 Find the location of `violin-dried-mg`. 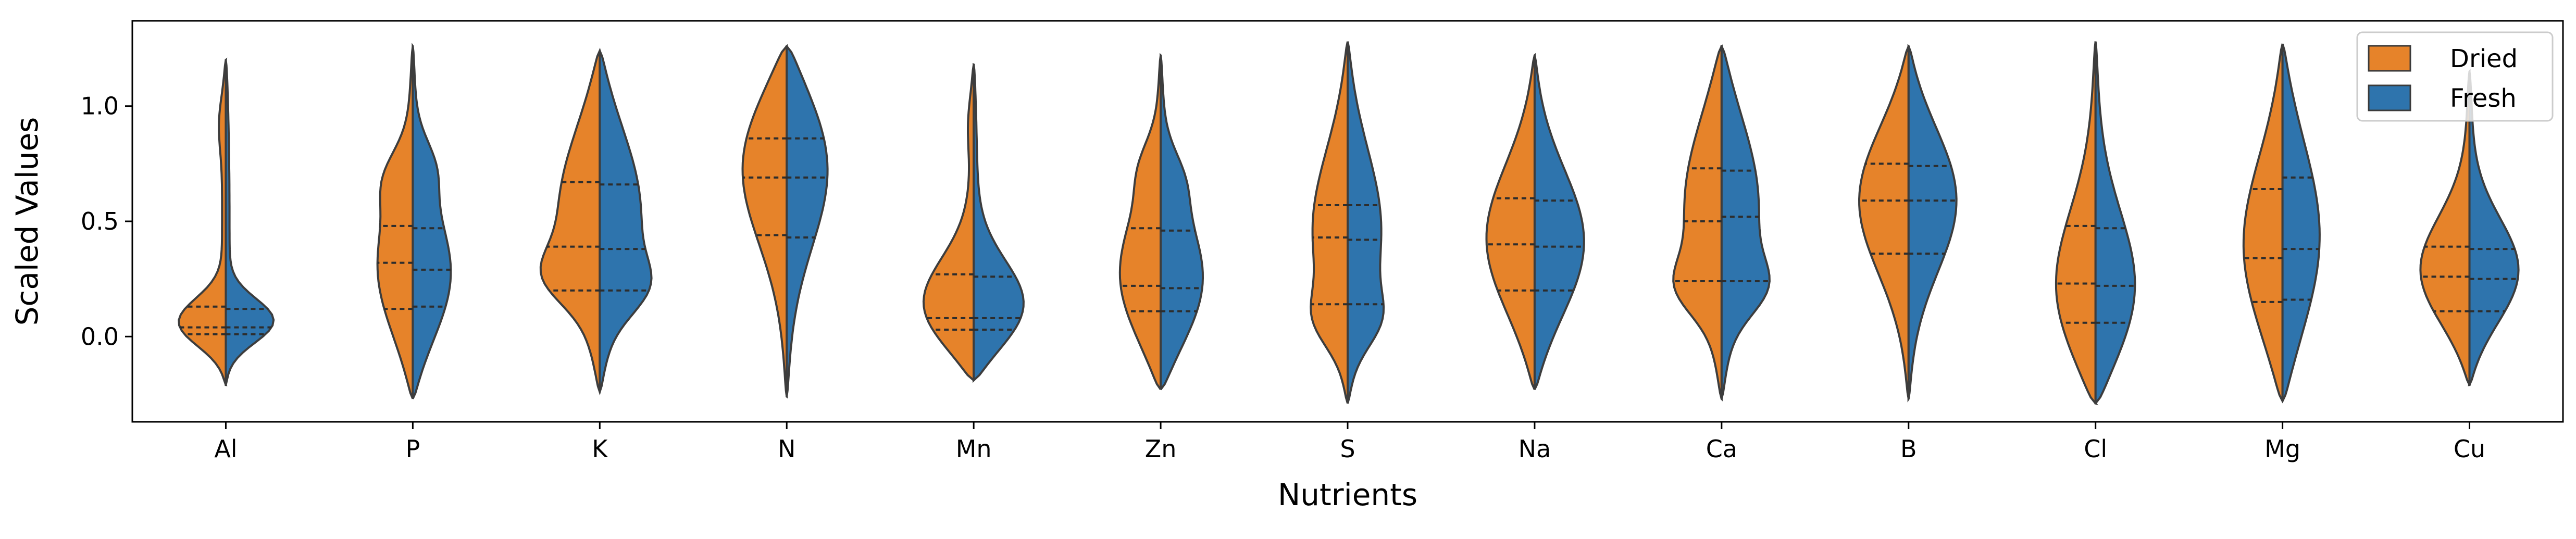

violin-dried-mg is located at coordinates (2263, 223).